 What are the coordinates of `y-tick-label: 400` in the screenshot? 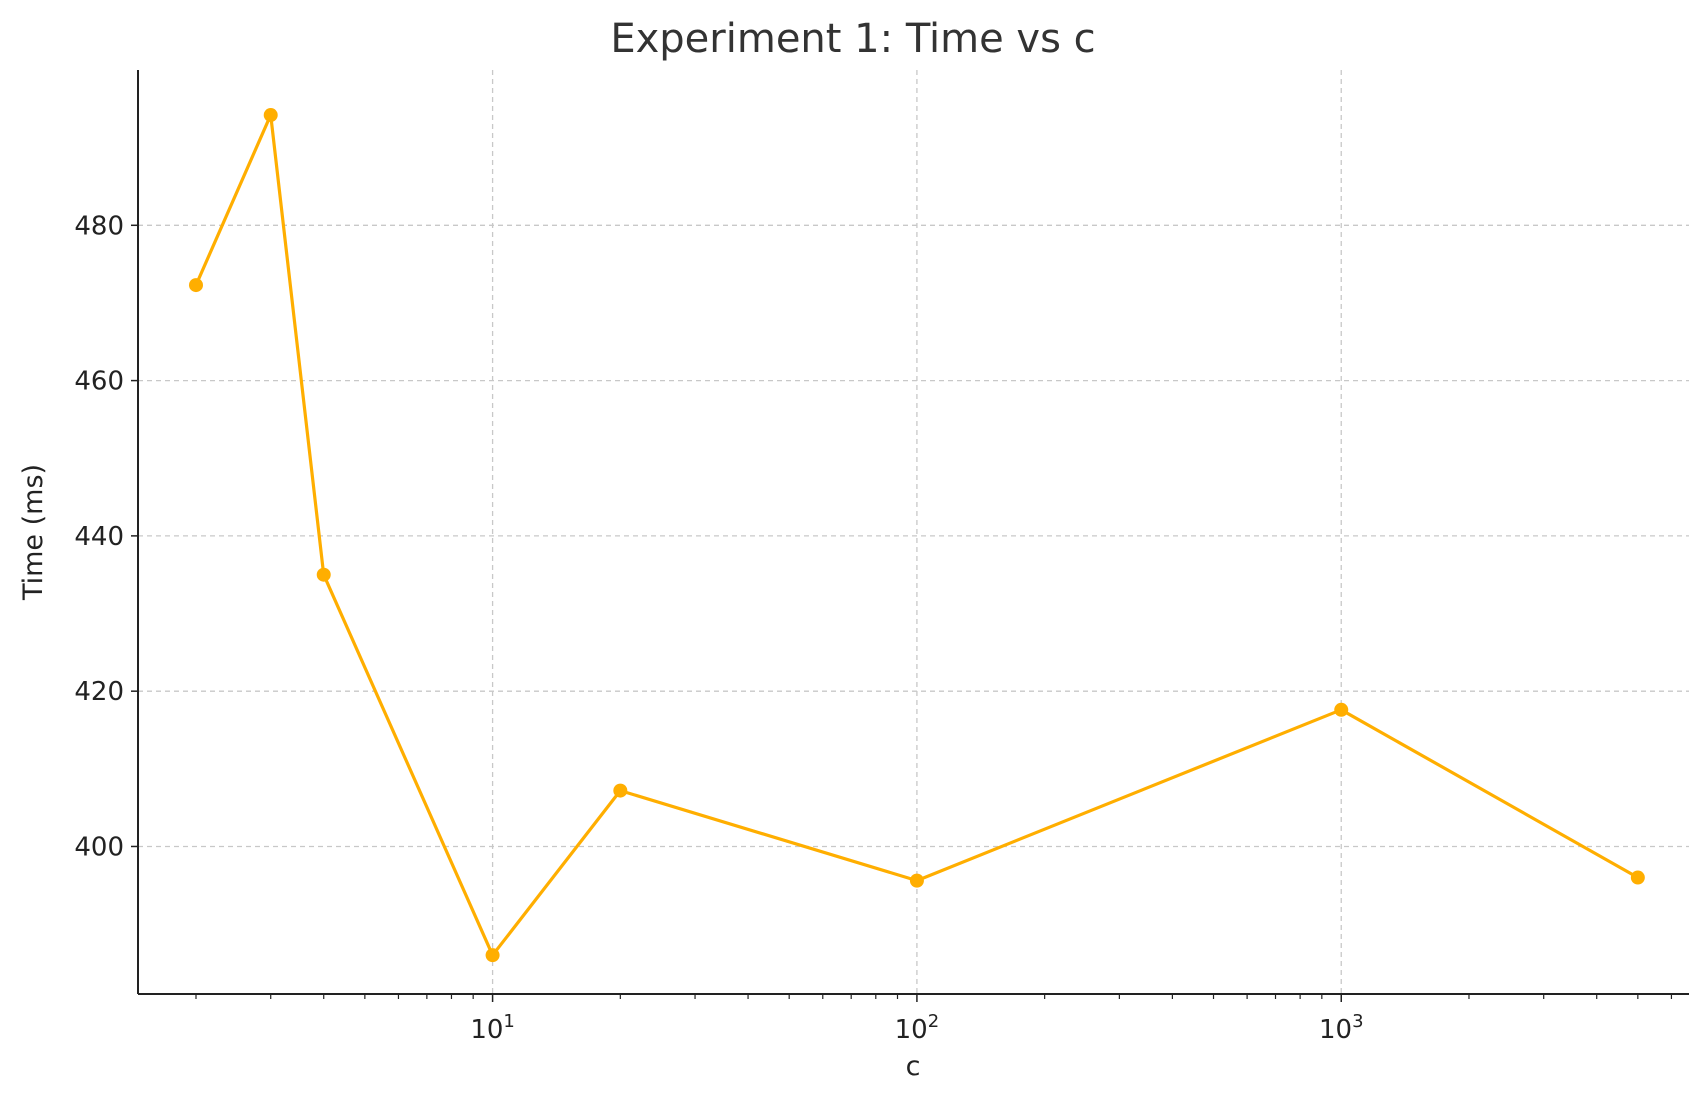 It's located at (99, 847).